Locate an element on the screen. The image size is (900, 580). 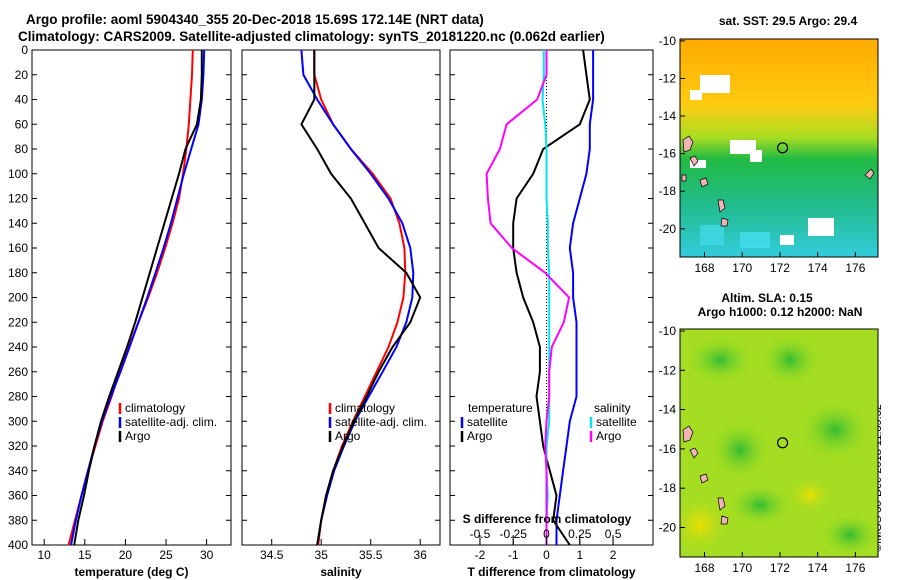
salinity-panel-xtick-label: 34.5 is located at coordinates (272, 555).